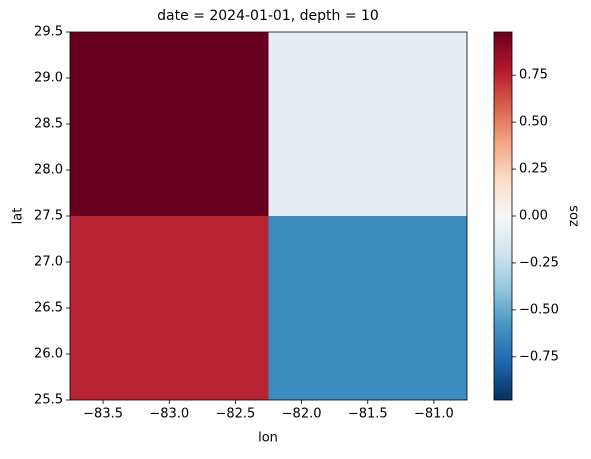 The height and width of the screenshot is (459, 591). Describe the element at coordinates (48, 354) in the screenshot. I see `y-tick-label: 26.0` at that location.